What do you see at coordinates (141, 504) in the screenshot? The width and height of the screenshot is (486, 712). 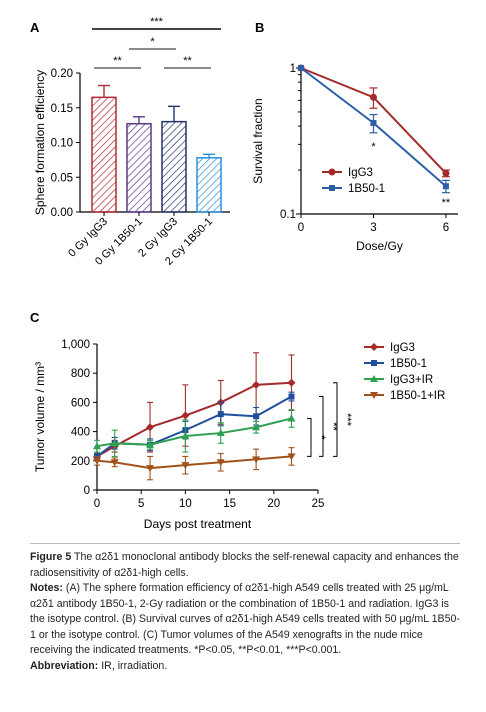 I see `x-tick-label-c: 5` at bounding box center [141, 504].